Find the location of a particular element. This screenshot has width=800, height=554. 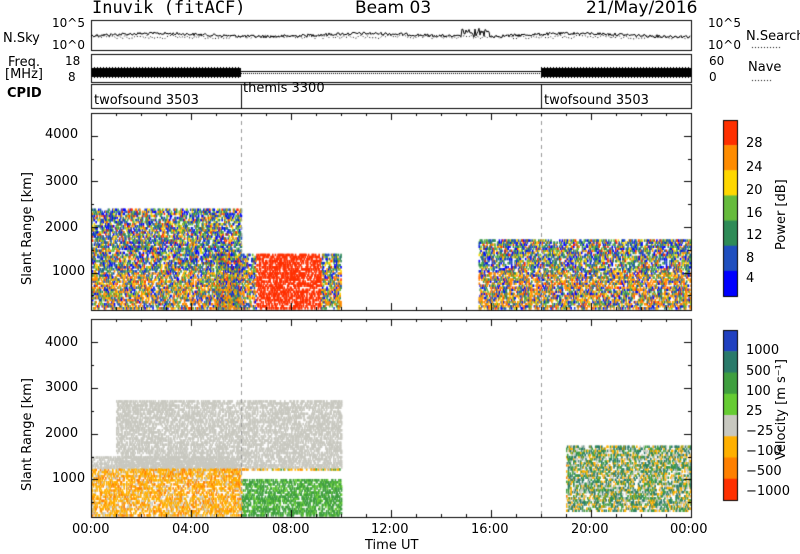

power-cb-tick: 24 is located at coordinates (754, 167).